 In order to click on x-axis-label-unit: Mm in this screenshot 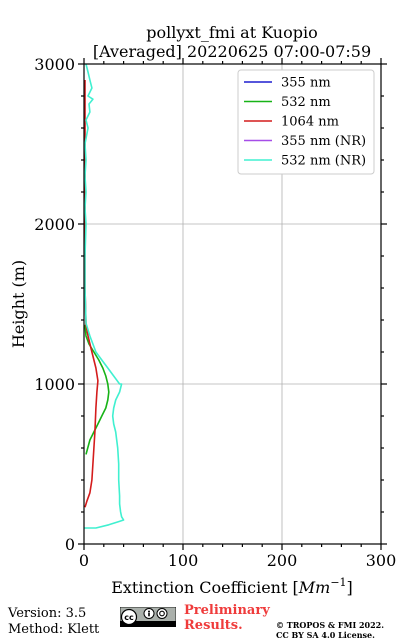, I will do `click(314, 587)`.